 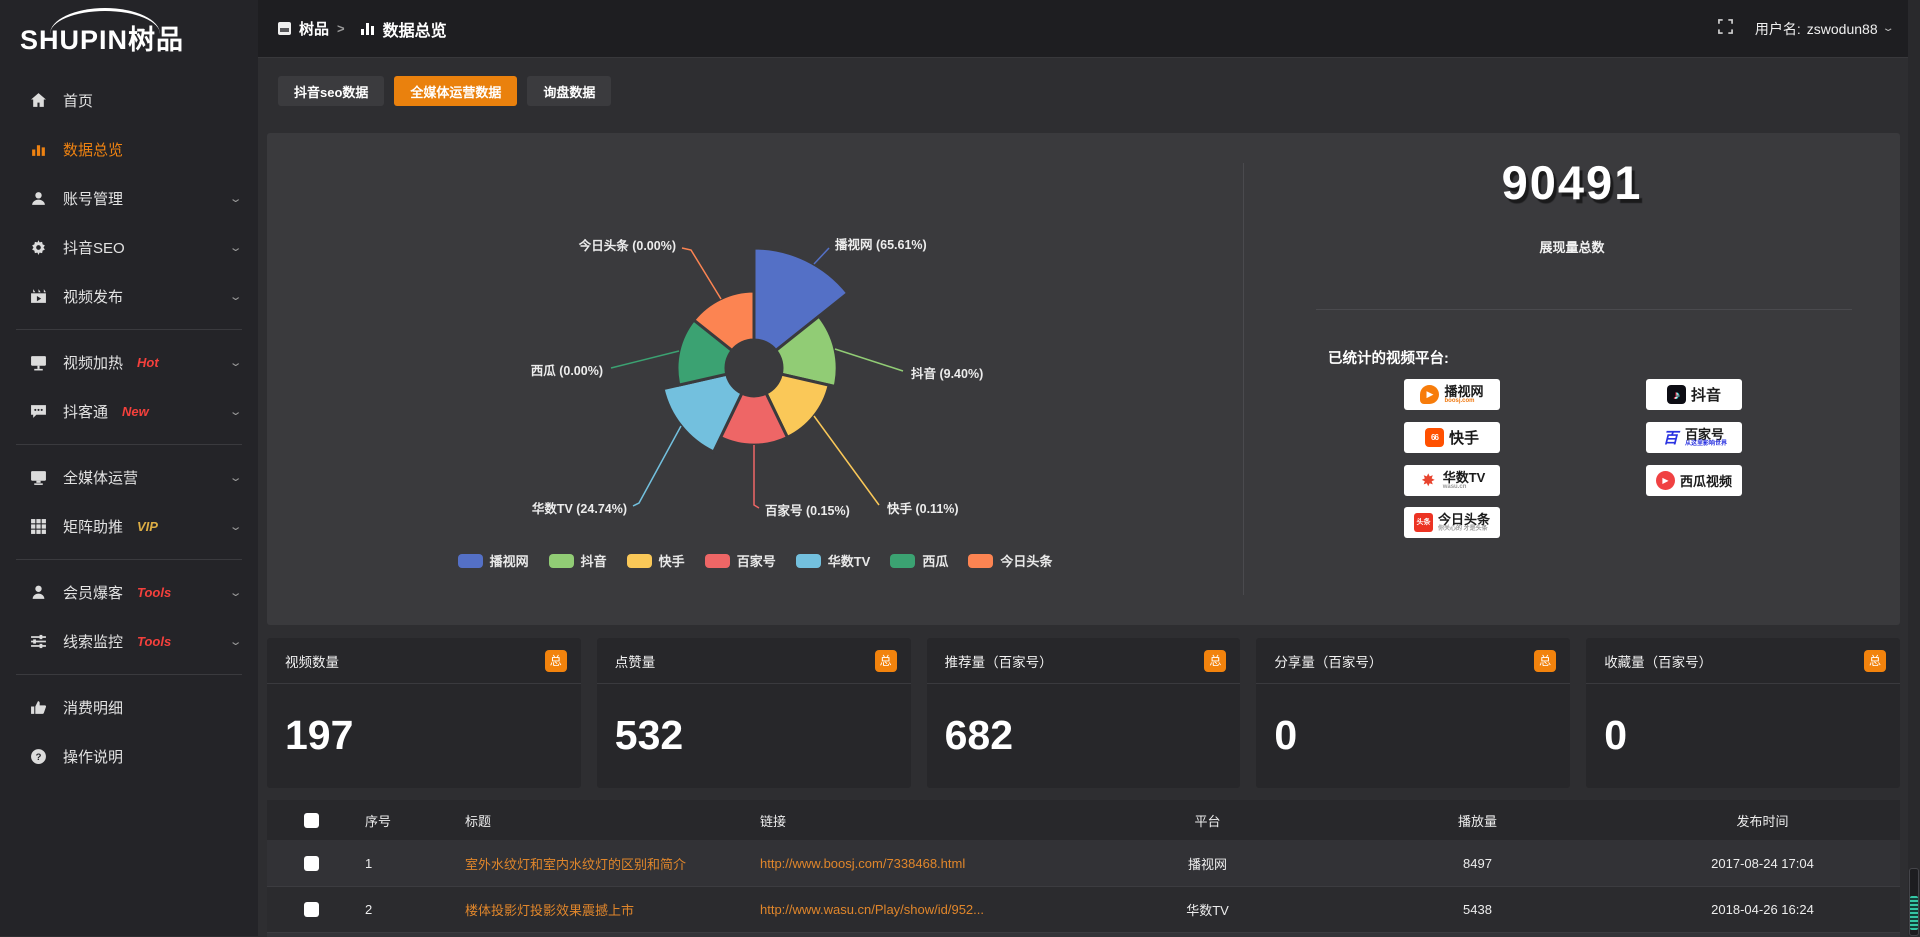 What do you see at coordinates (424, 713) in the screenshot?
I see `stat-card-video-count: 视频数量 总 197` at bounding box center [424, 713].